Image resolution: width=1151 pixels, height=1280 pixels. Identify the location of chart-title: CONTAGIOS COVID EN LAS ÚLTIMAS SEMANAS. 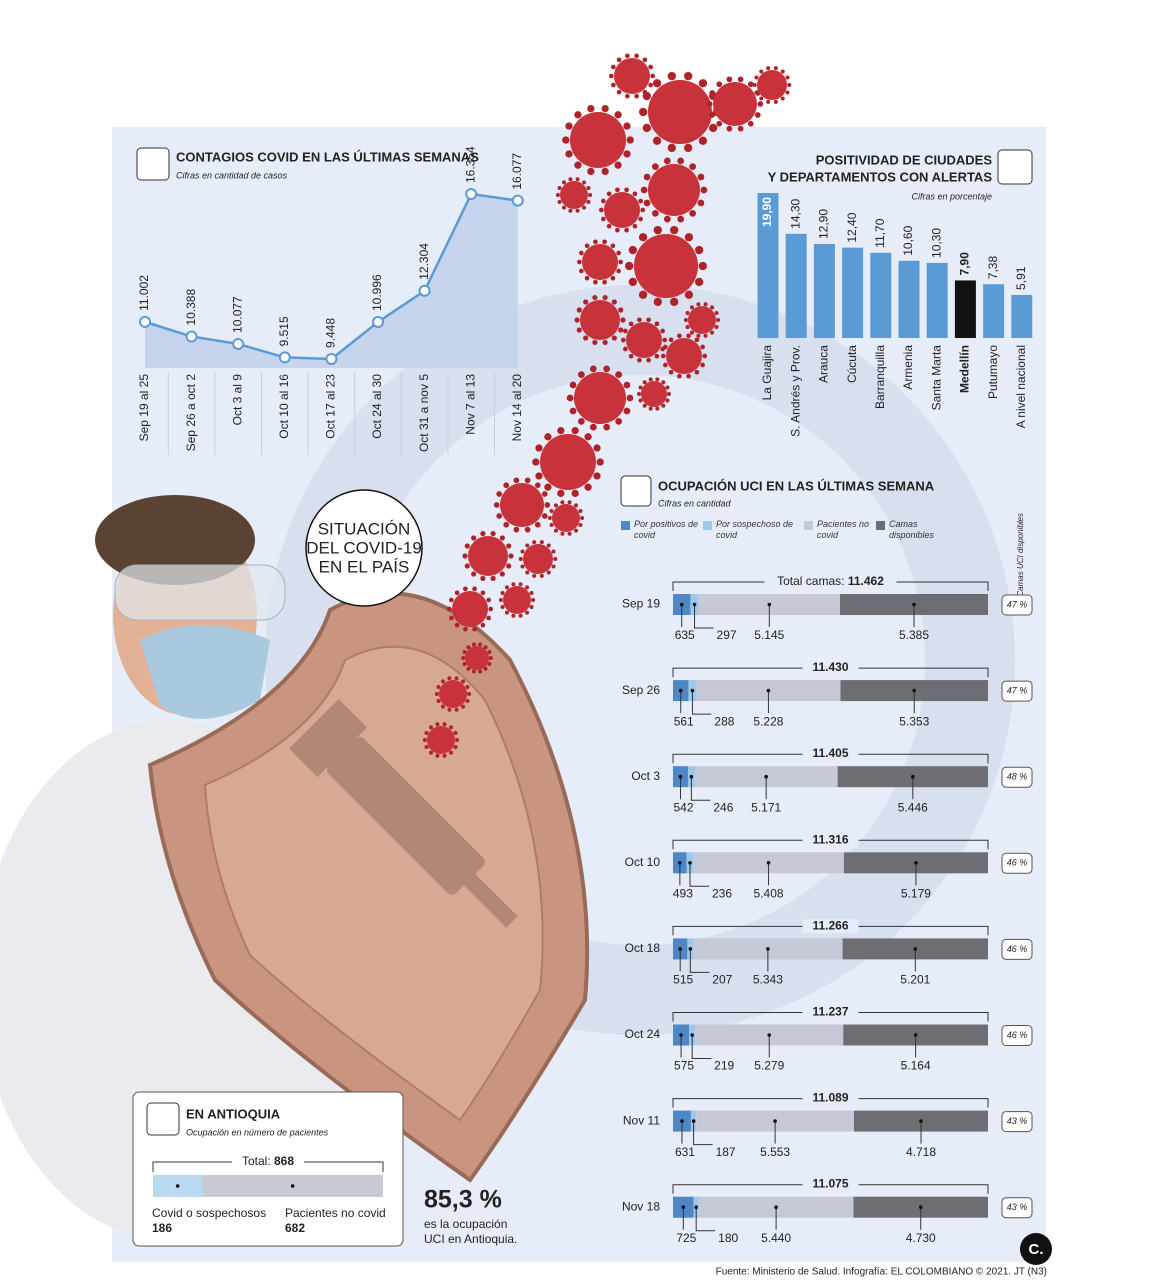
(327, 156).